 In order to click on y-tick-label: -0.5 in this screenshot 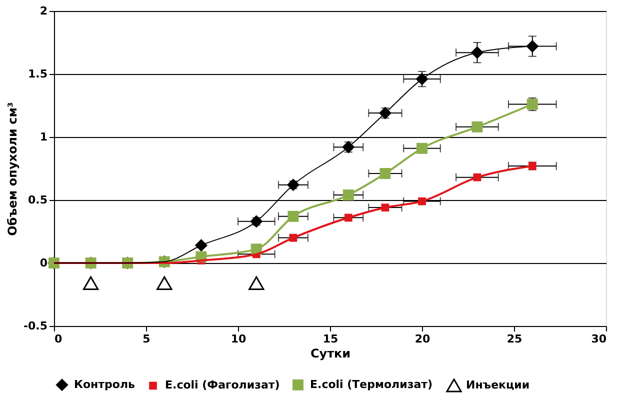, I will do `click(35, 326)`.